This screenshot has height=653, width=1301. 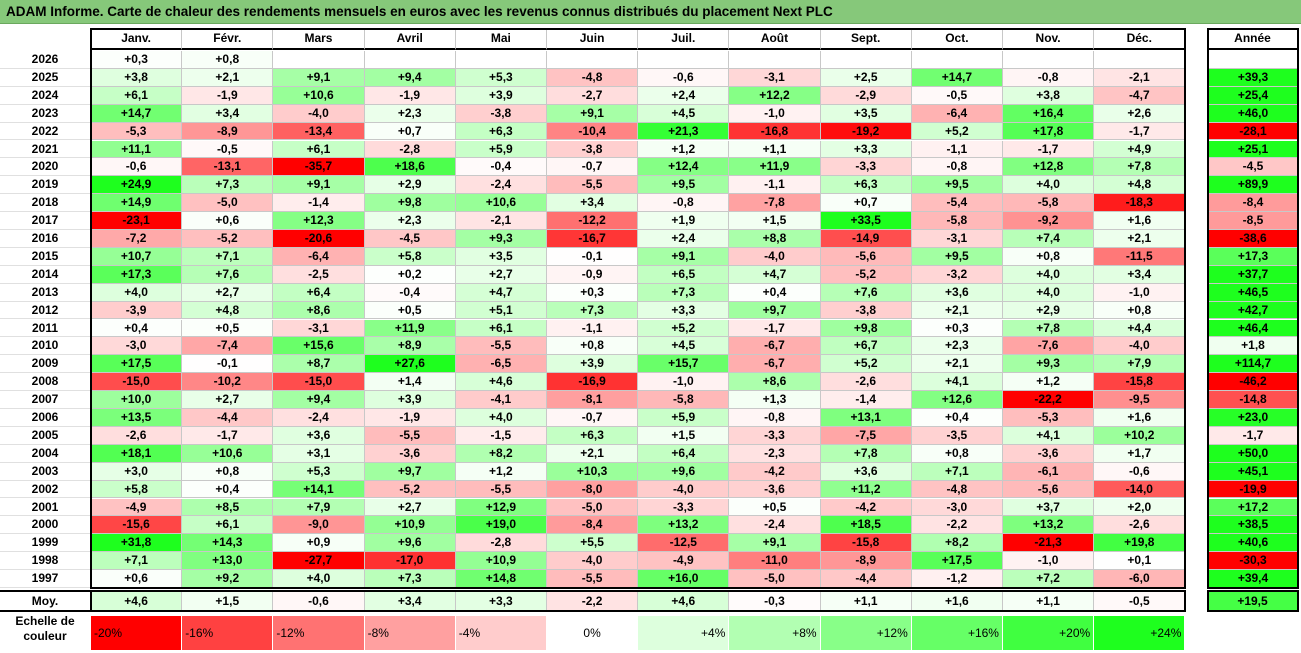 I want to click on year-label: 2001, so click(x=45, y=507).